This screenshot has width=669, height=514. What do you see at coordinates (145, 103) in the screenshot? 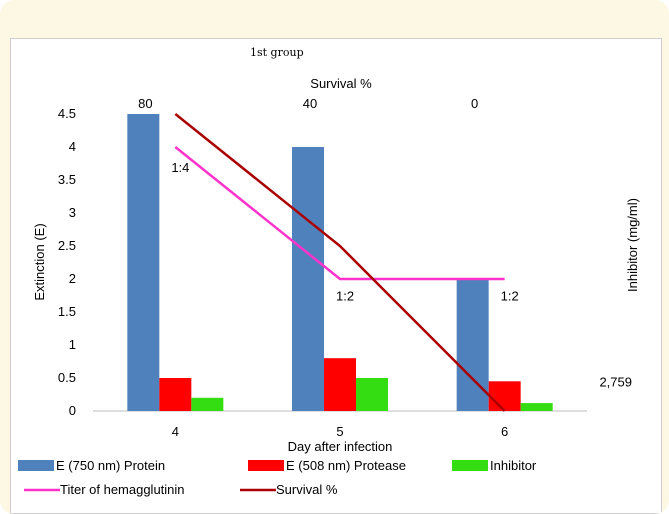
I see `survival-tick-label: 80` at bounding box center [145, 103].